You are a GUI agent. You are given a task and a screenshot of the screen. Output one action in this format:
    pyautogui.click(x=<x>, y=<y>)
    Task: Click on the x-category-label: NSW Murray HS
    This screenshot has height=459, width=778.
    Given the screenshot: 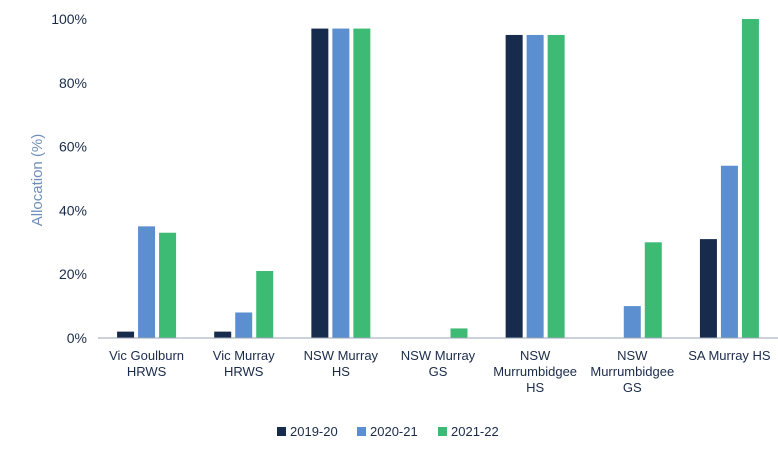 What is the action you would take?
    pyautogui.click(x=341, y=363)
    